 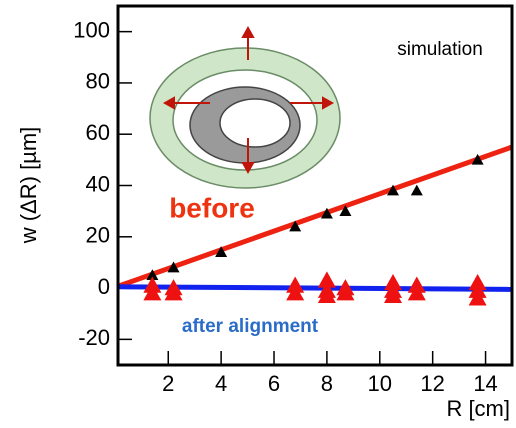 I want to click on x-axis-label: R [cm], so click(x=478, y=408).